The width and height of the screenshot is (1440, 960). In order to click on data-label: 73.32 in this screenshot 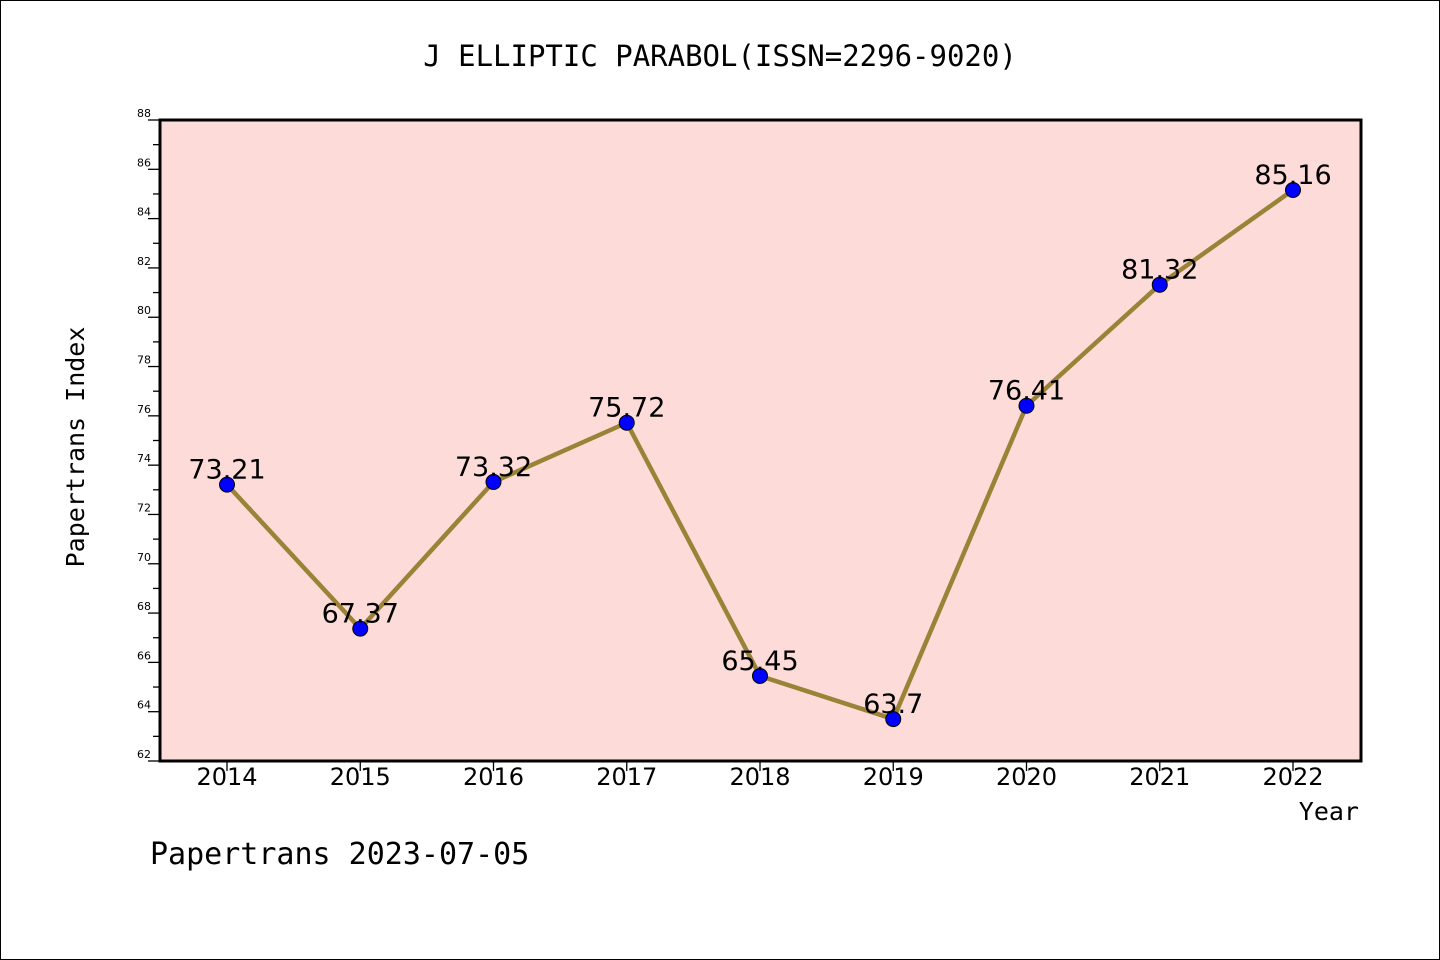, I will do `click(493, 467)`.